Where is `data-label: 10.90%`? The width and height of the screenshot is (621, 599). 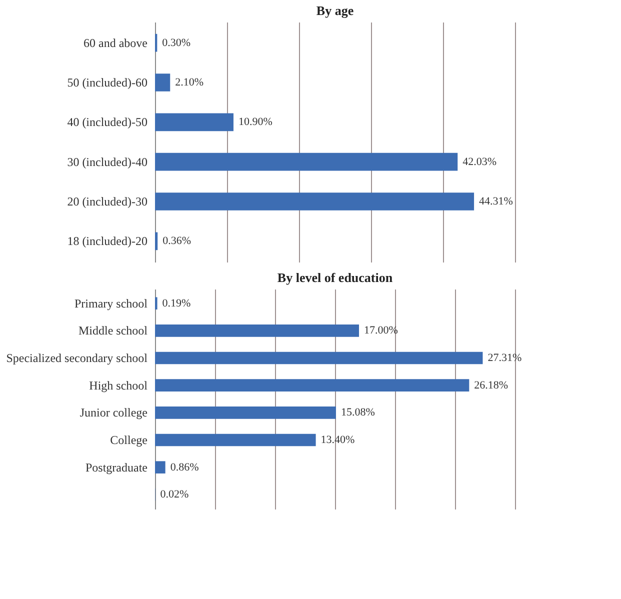
data-label: 10.90% is located at coordinates (255, 122).